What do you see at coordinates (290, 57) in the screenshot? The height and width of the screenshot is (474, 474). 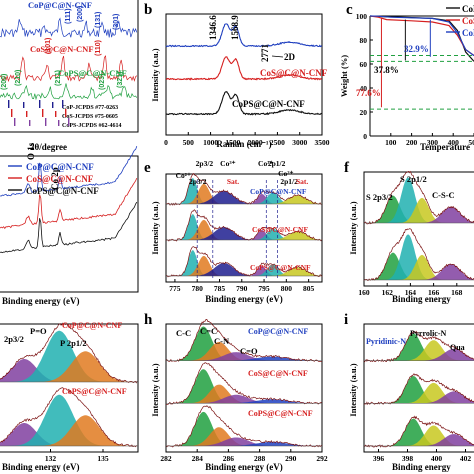 I see `raman-peak-label: 2D` at bounding box center [290, 57].